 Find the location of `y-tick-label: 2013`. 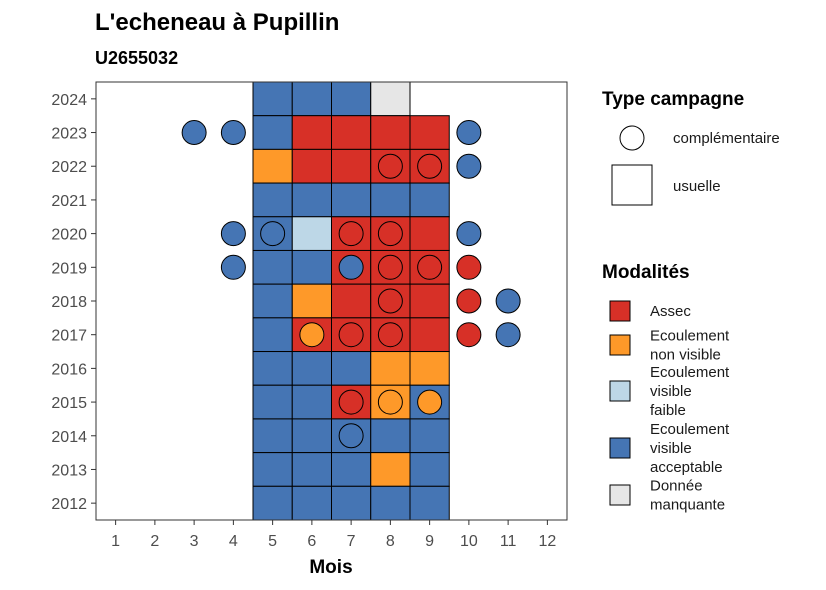

y-tick-label: 2013 is located at coordinates (69, 470).